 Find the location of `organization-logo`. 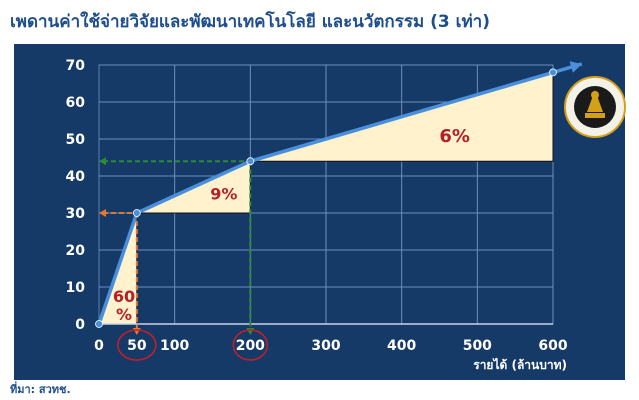

organization-logo is located at coordinates (595, 107).